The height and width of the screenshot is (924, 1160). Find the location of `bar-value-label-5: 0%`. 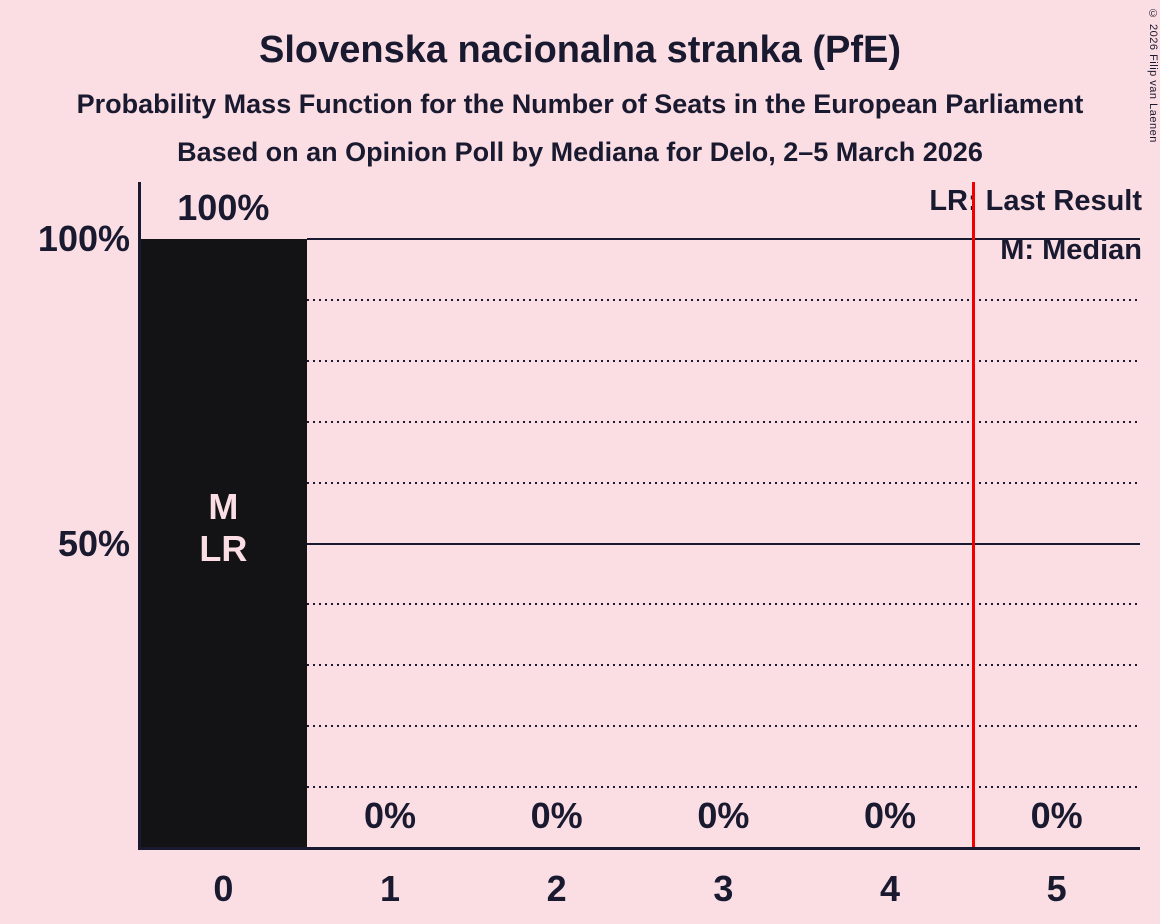

bar-value-label-5: 0% is located at coordinates (1056, 815).